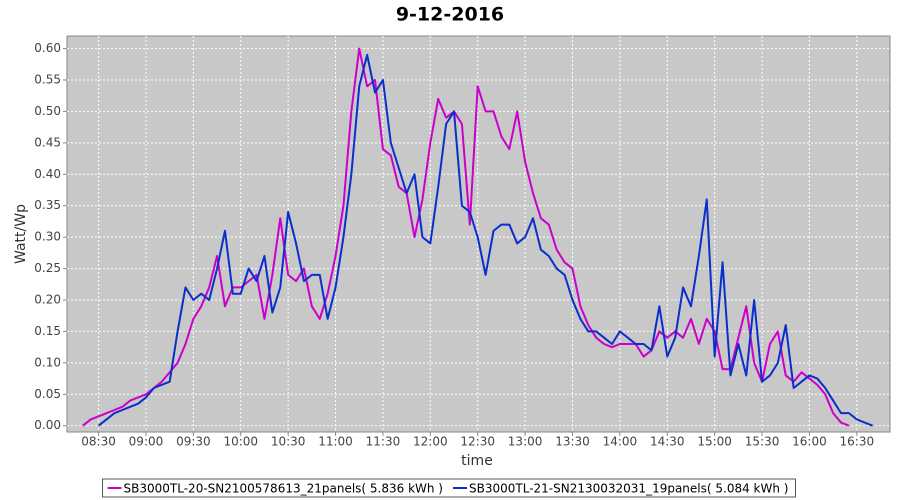 The width and height of the screenshot is (900, 500). Describe the element at coordinates (47, 142) in the screenshot. I see `y-tick-label: 0.45` at that location.